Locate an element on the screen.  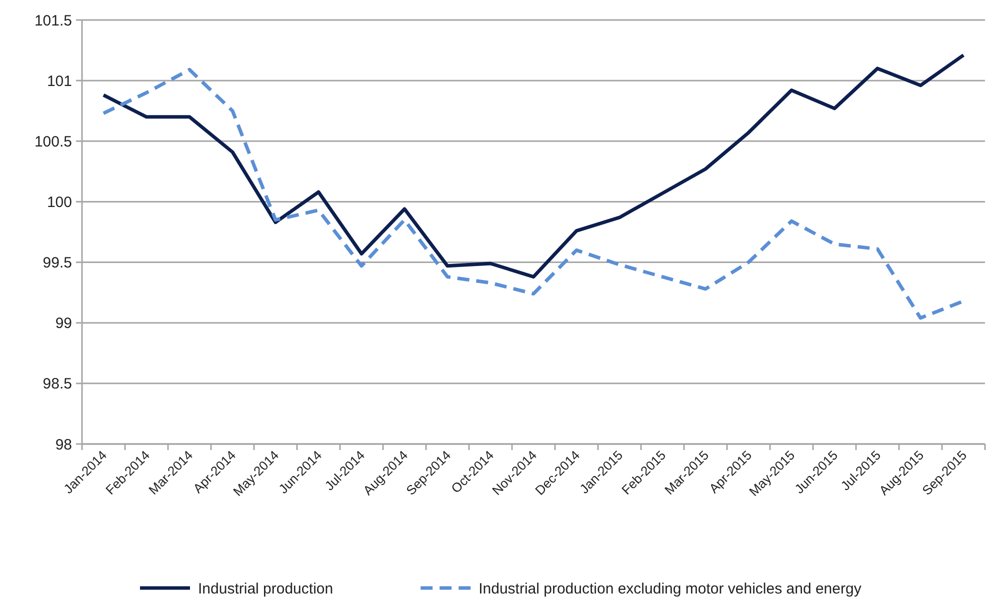
y-tick-label: 98.5 is located at coordinates (57, 384).